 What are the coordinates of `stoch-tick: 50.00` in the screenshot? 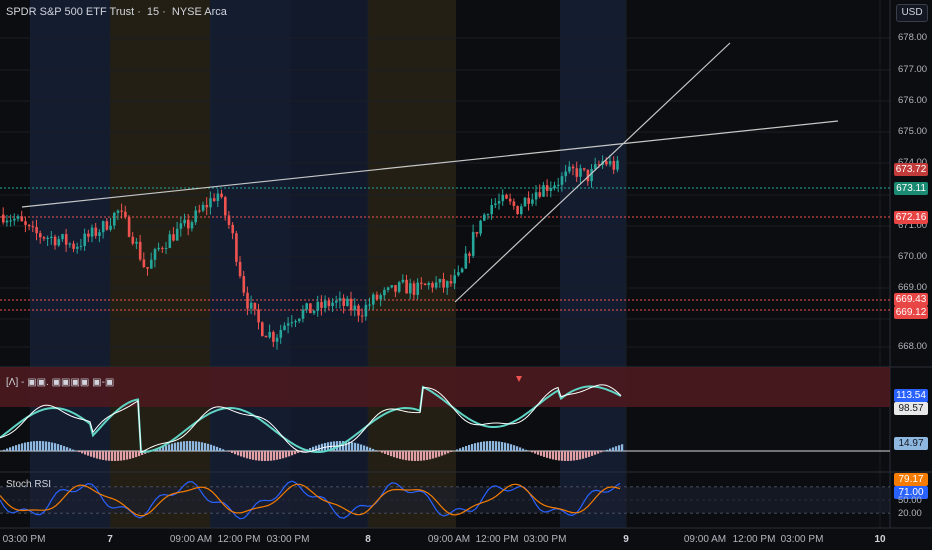 It's located at (910, 500).